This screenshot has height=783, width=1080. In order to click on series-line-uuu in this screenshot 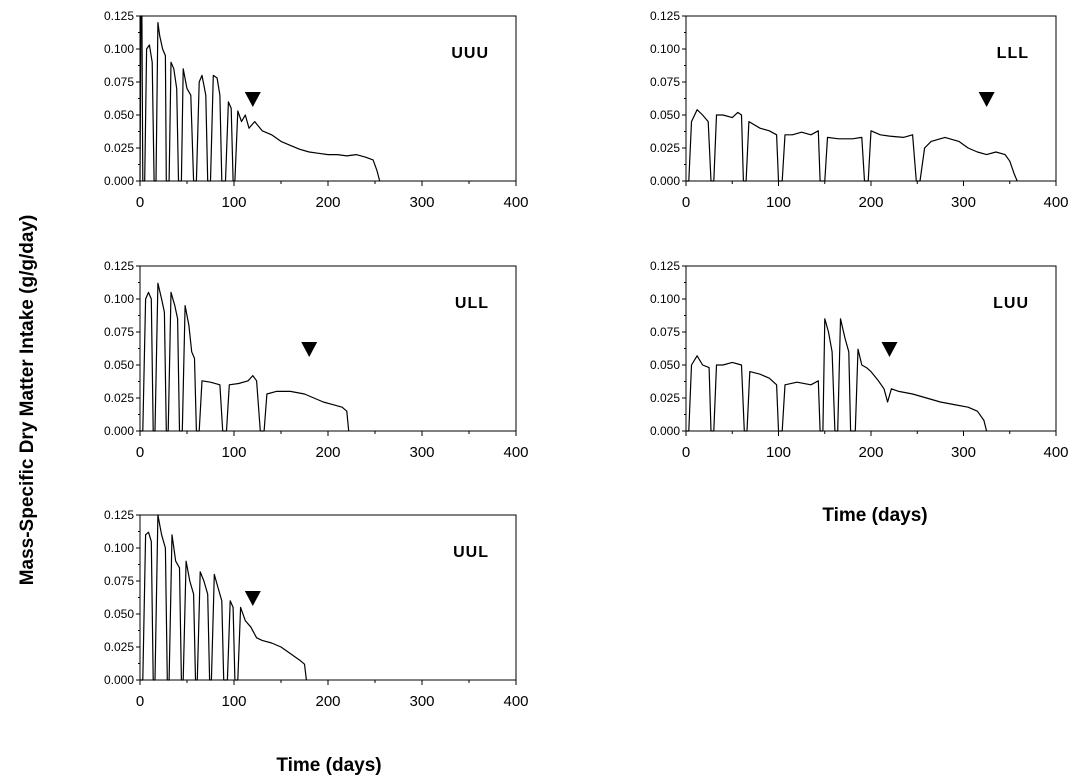, I will do `click(260, 98)`.